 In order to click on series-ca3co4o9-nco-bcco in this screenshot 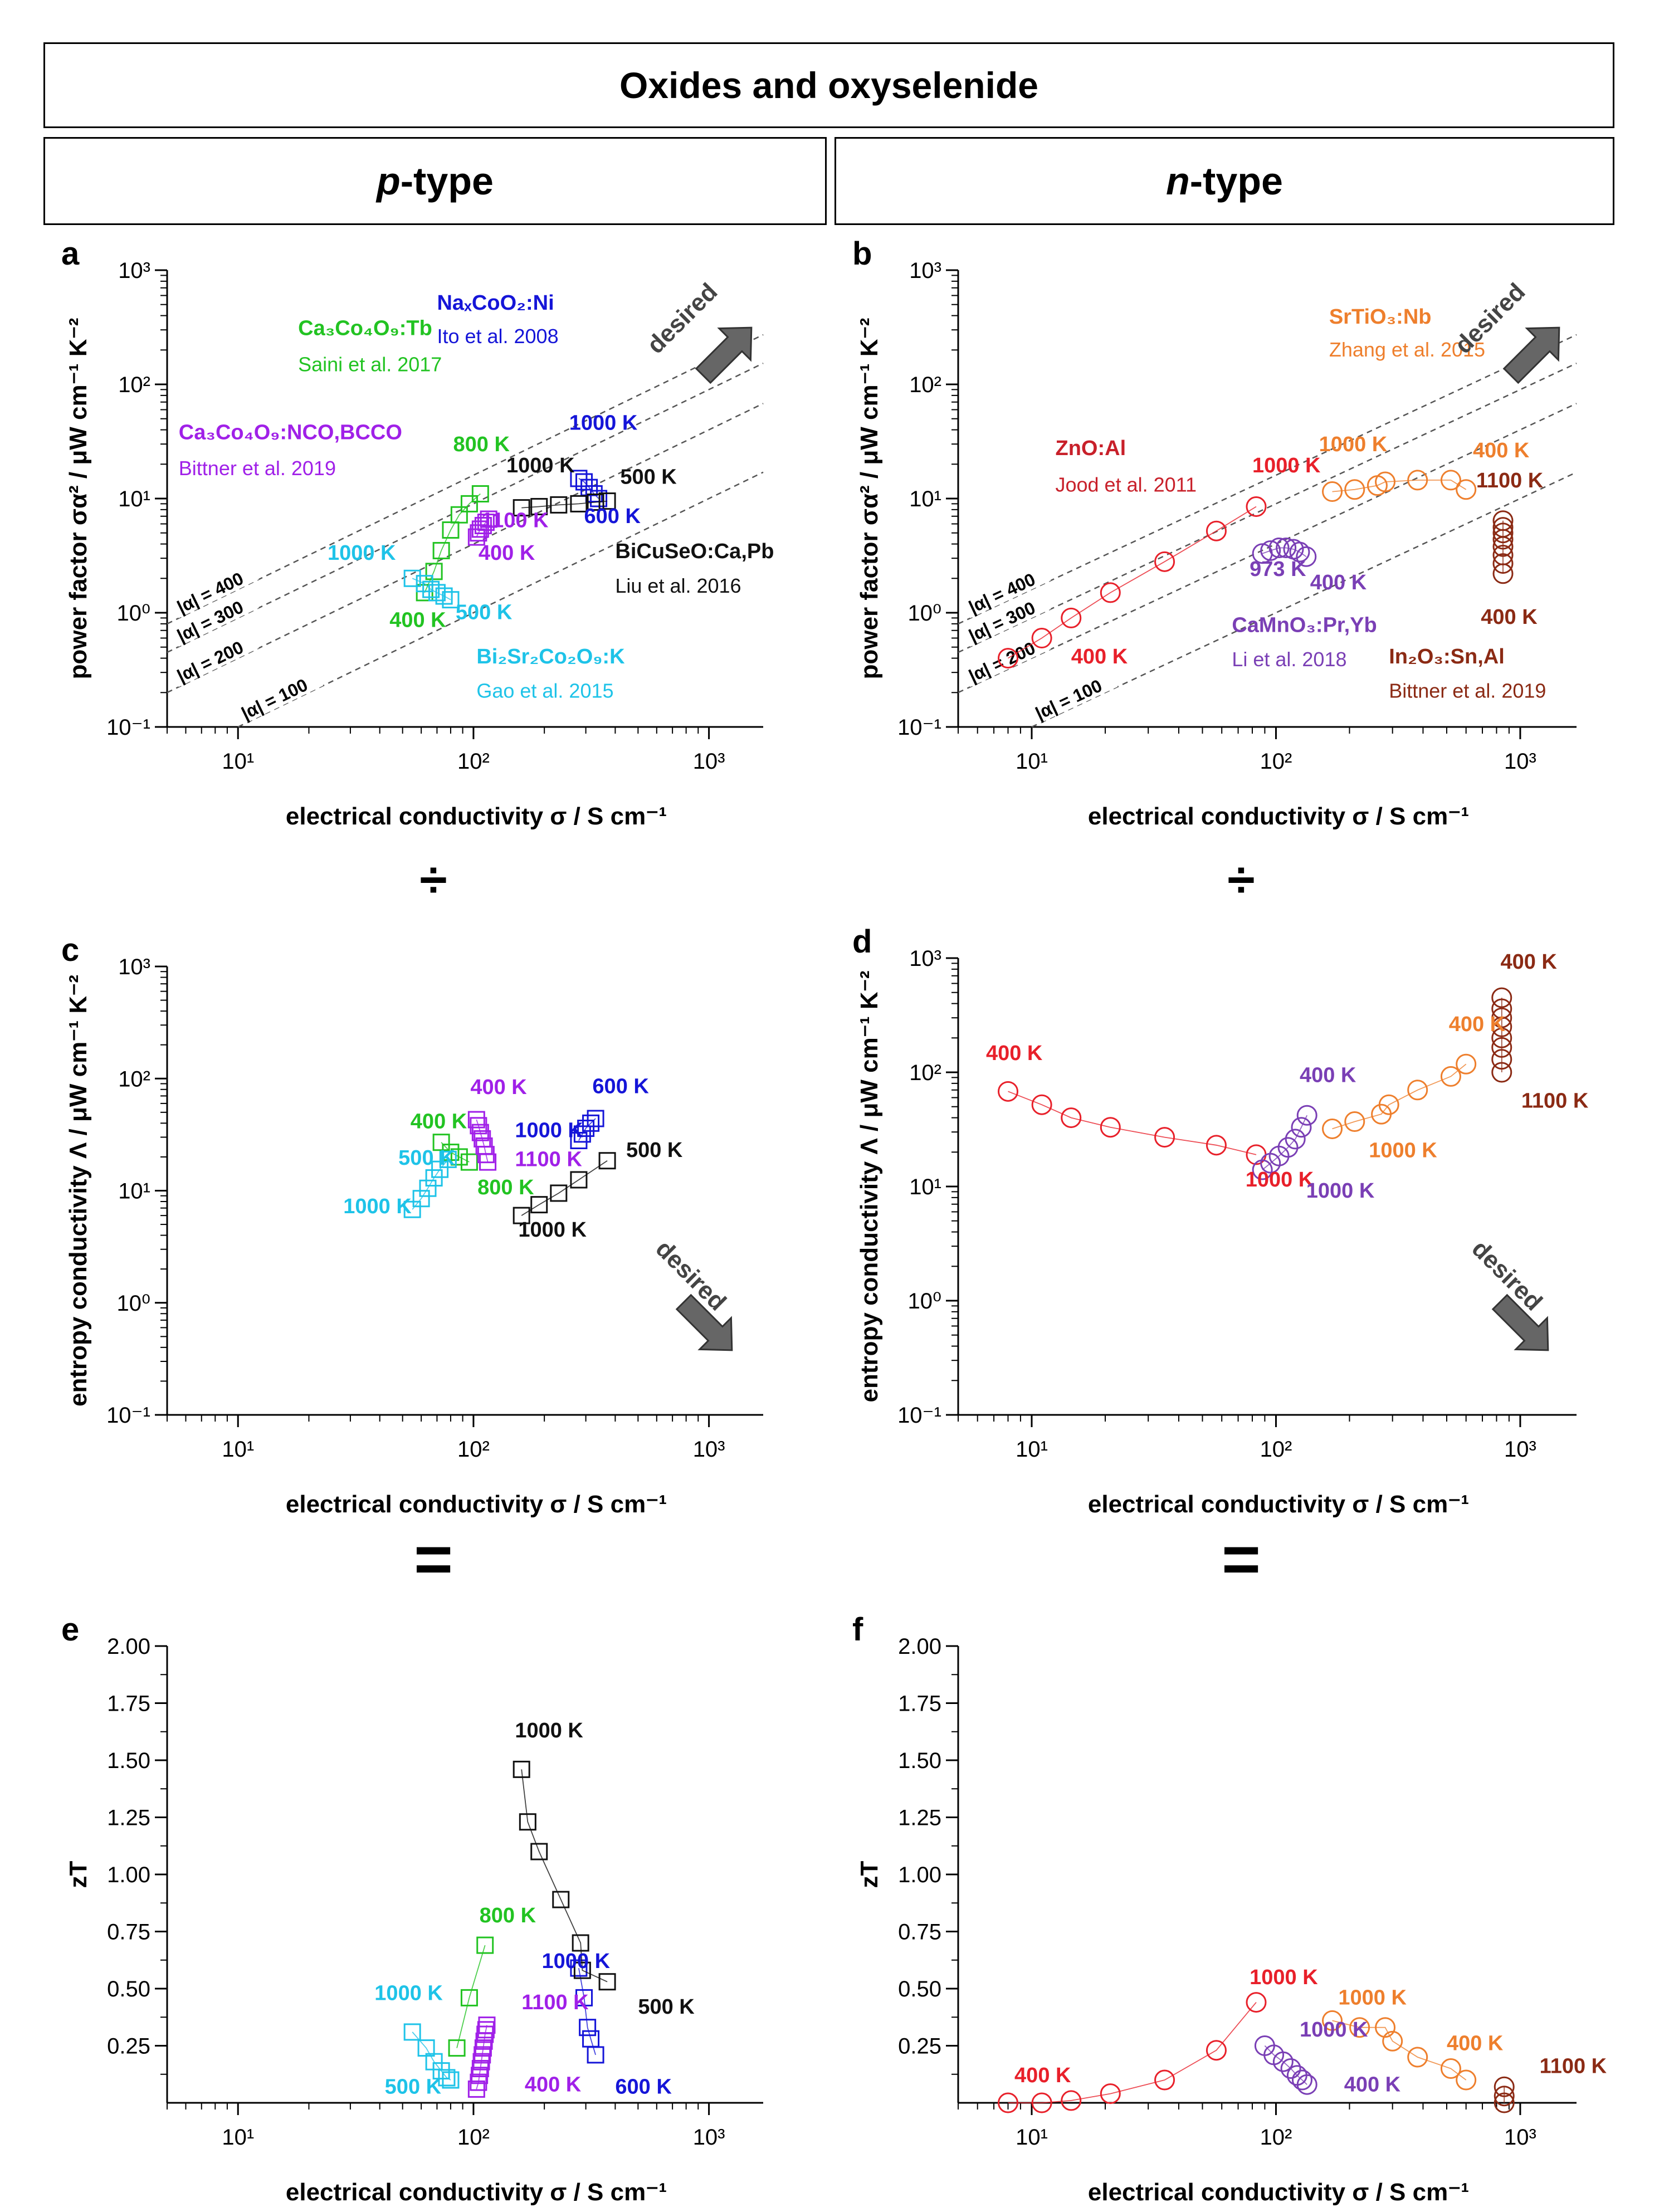, I will do `click(482, 1141)`.